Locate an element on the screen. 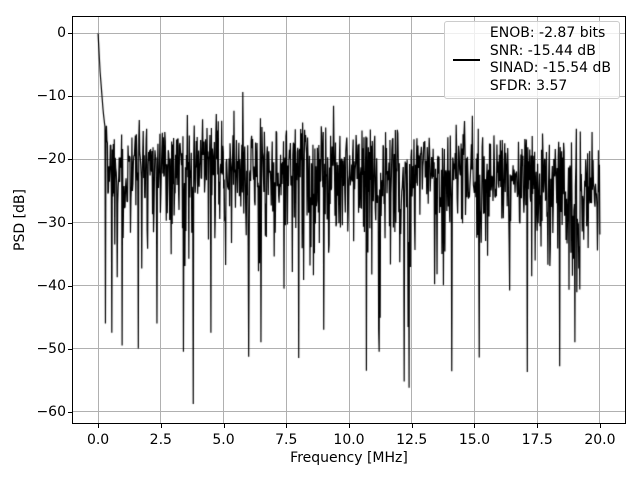  y-tick-label: −20 is located at coordinates (51, 159).